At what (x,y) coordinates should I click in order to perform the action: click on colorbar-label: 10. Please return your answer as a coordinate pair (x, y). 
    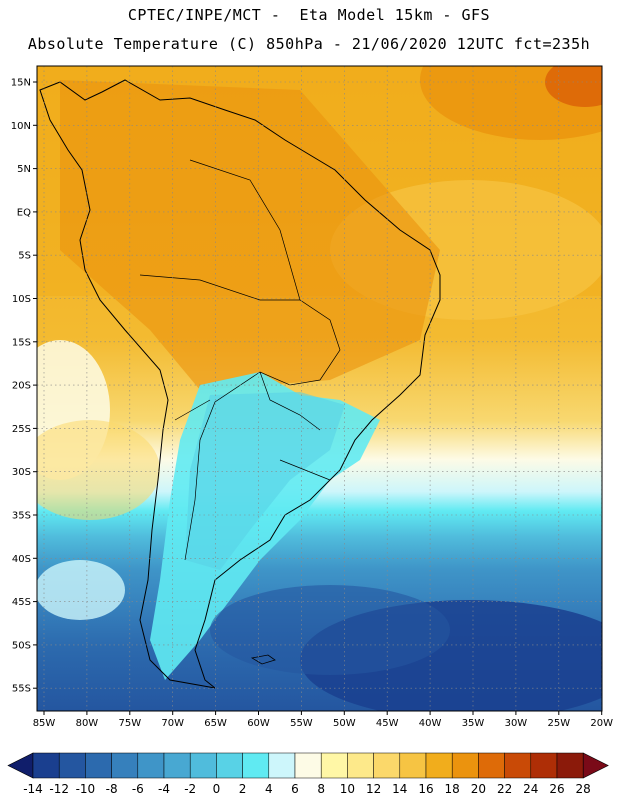
    Looking at the image, I should click on (347, 789).